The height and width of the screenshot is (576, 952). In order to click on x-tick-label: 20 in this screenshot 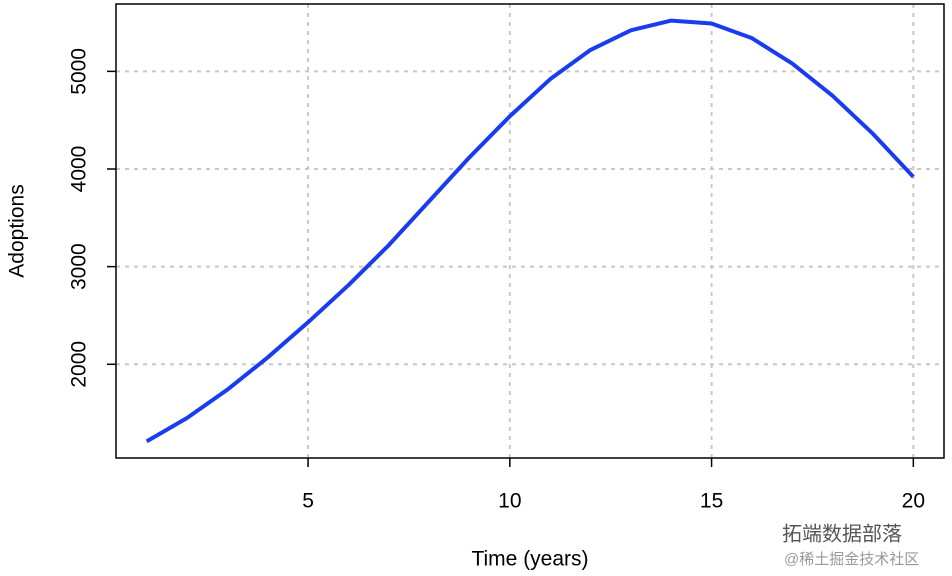, I will do `click(913, 501)`.